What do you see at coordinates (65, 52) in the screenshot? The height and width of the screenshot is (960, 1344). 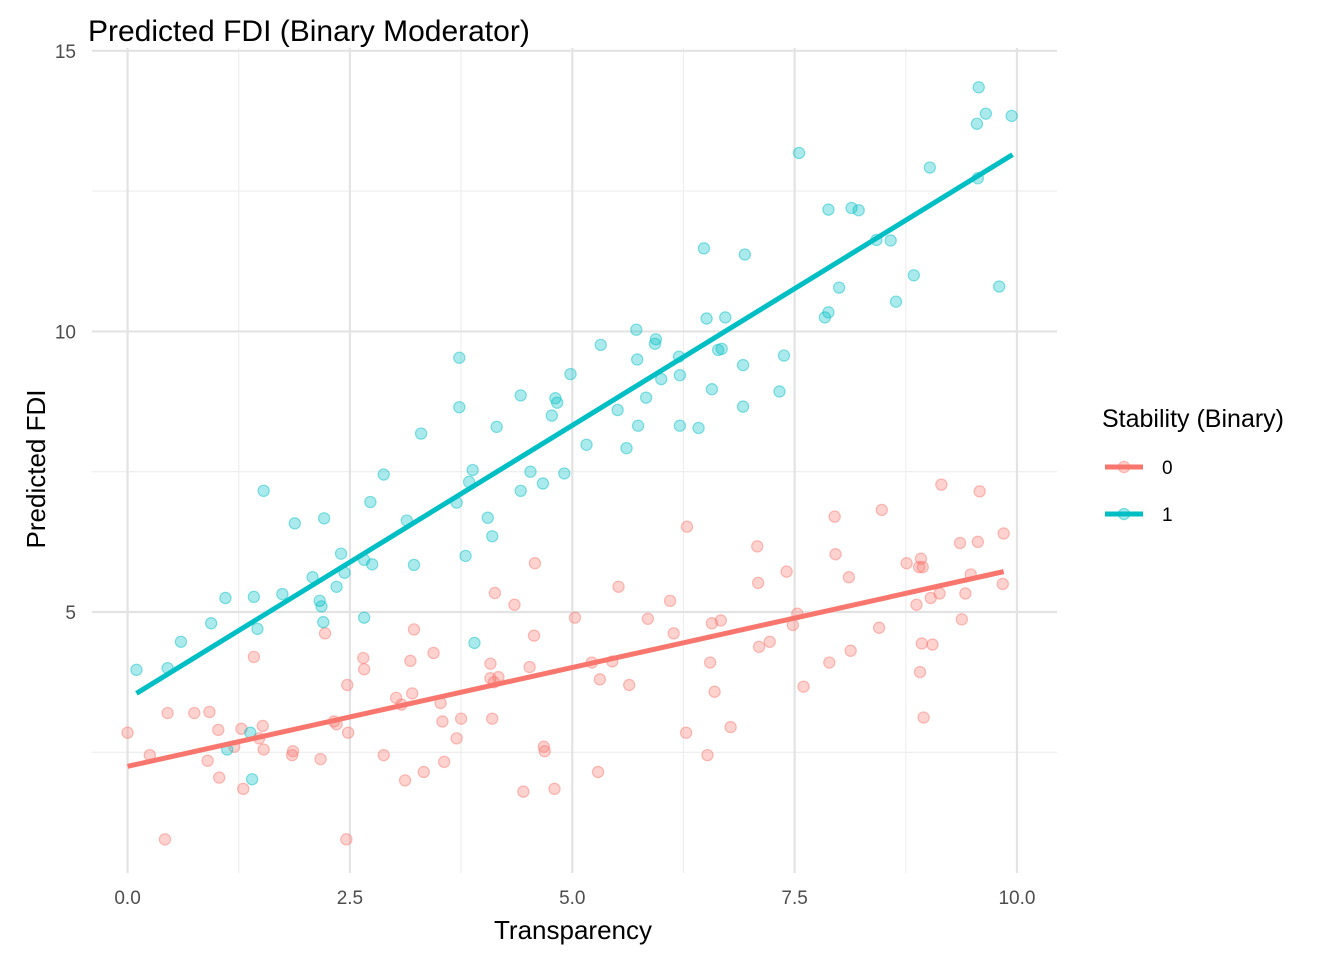 I see `y-tick-label: 15` at bounding box center [65, 52].